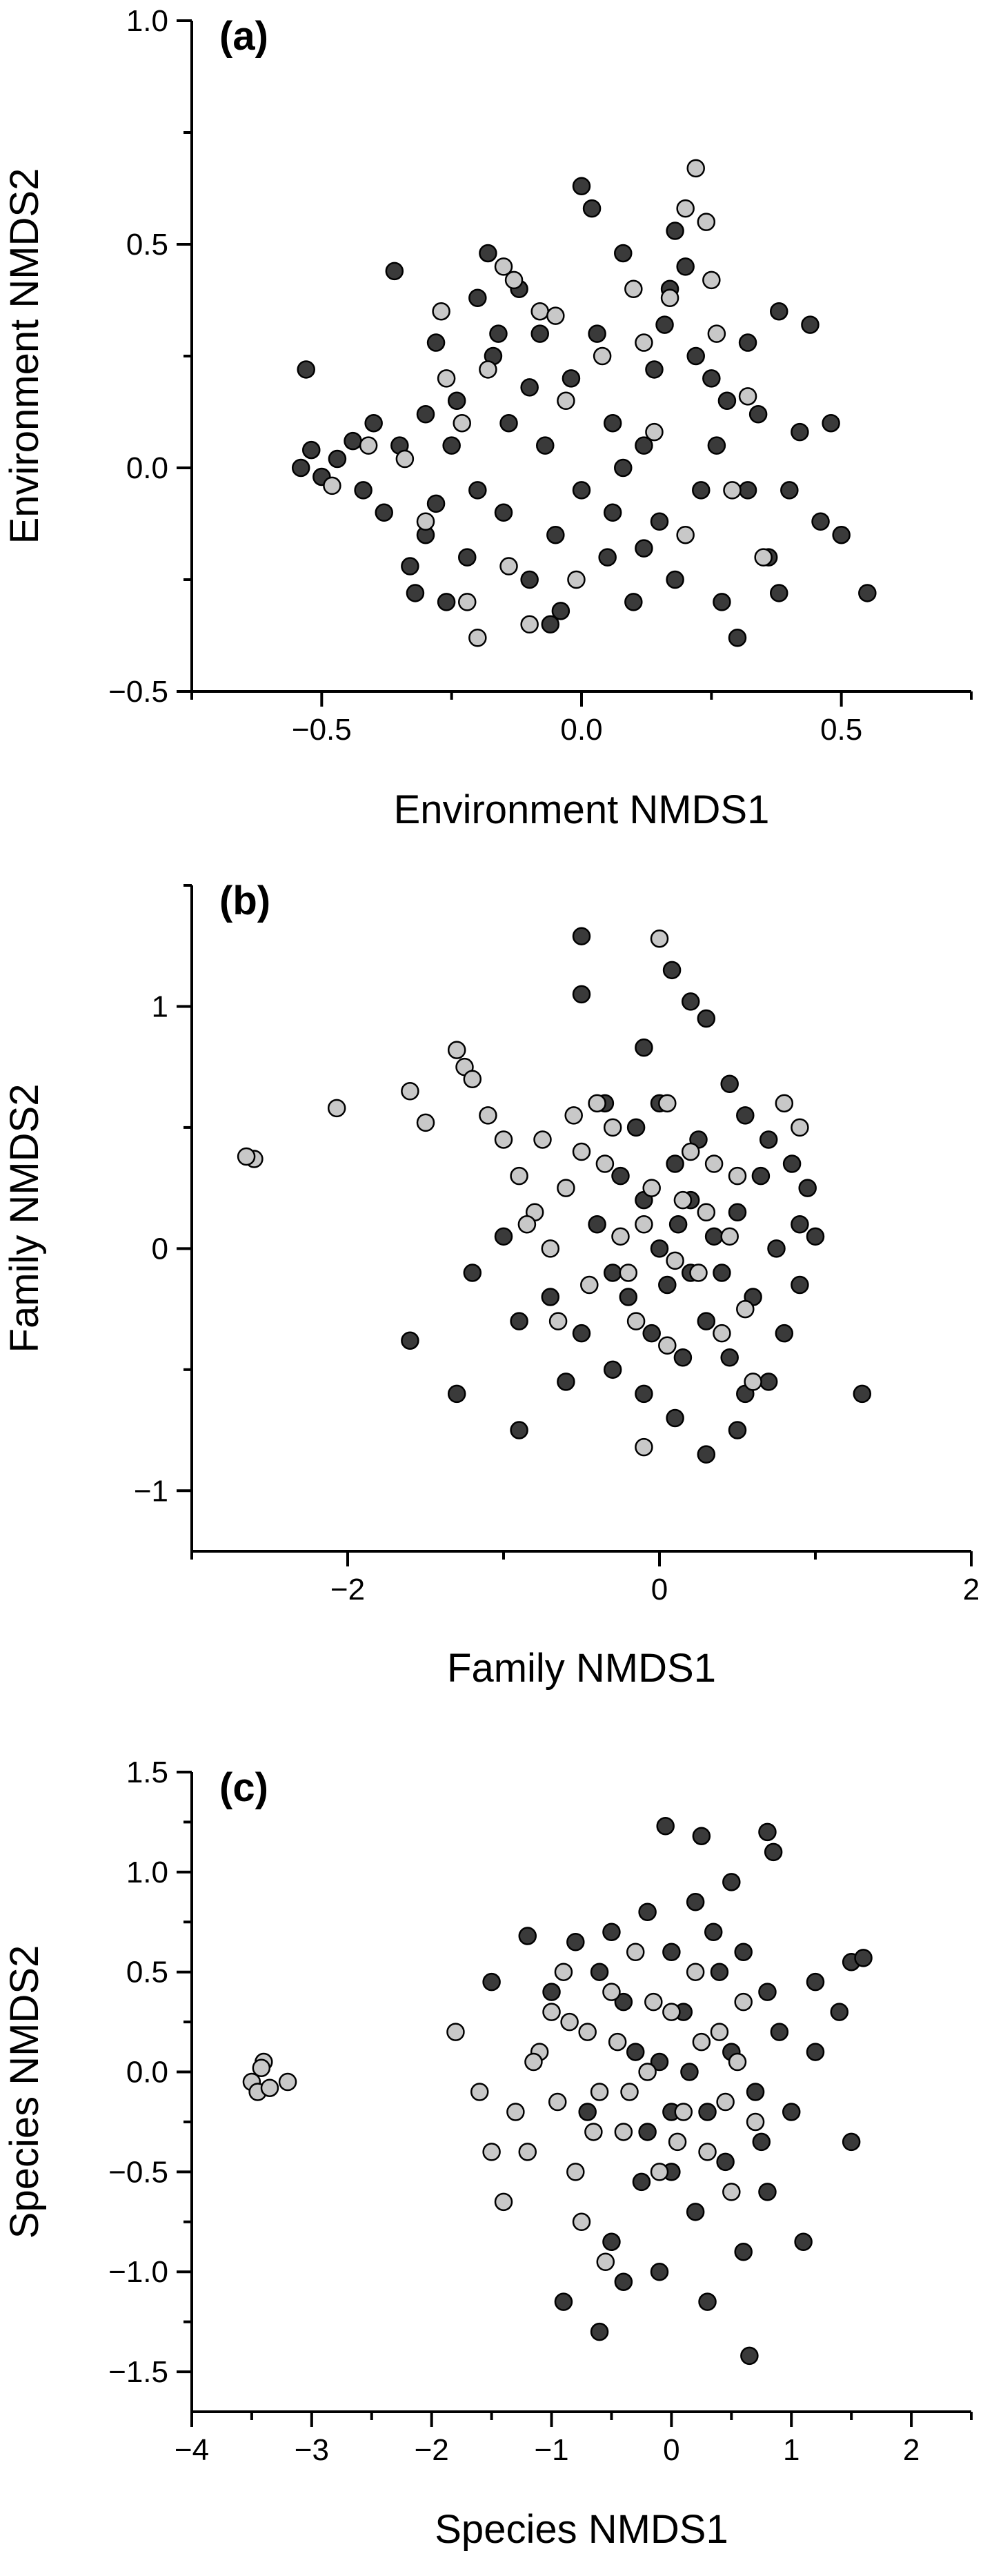 Image resolution: width=983 pixels, height=2576 pixels. Describe the element at coordinates (581, 2529) in the screenshot. I see `x-axis-title: Species NMDS1` at that location.